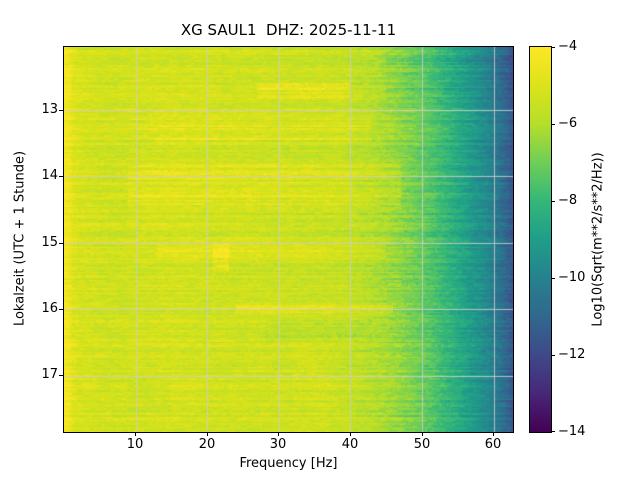  Describe the element at coordinates (568, 46) in the screenshot. I see `colorbar-tick-label: −4` at that location.